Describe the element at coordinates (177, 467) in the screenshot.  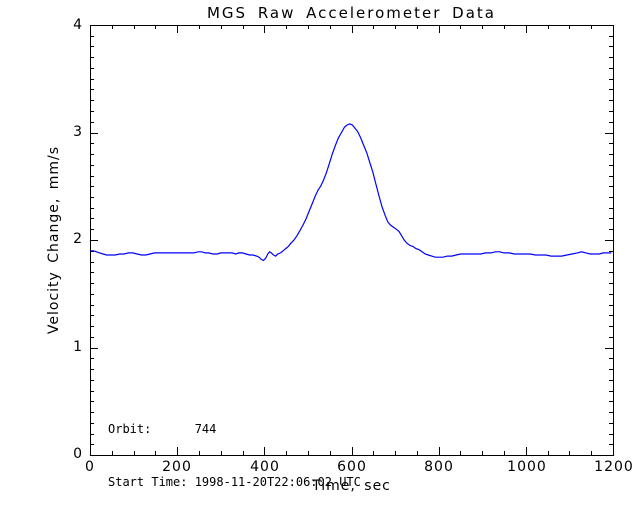
I see `x-tick-label-200: 200` at that location.